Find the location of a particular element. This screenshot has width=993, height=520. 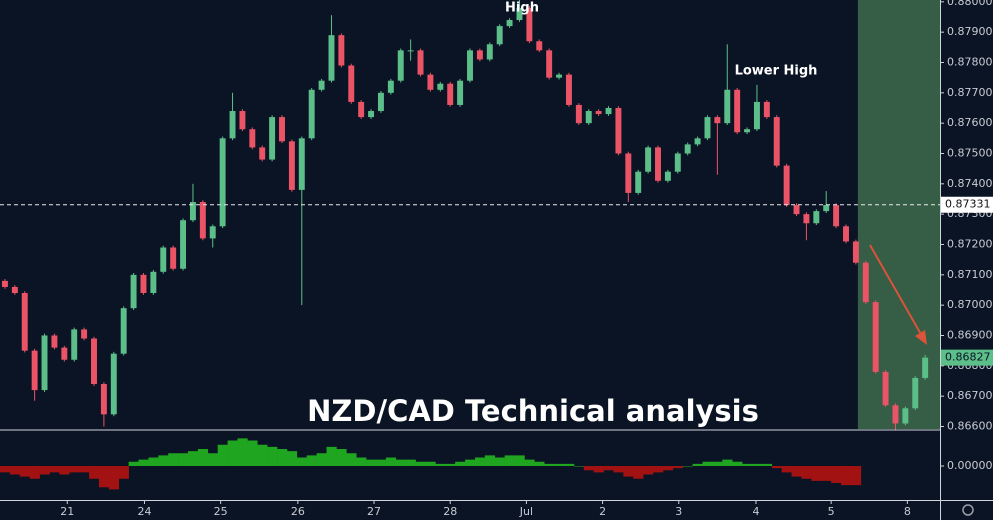

x-tick-label: 26 is located at coordinates (298, 511).